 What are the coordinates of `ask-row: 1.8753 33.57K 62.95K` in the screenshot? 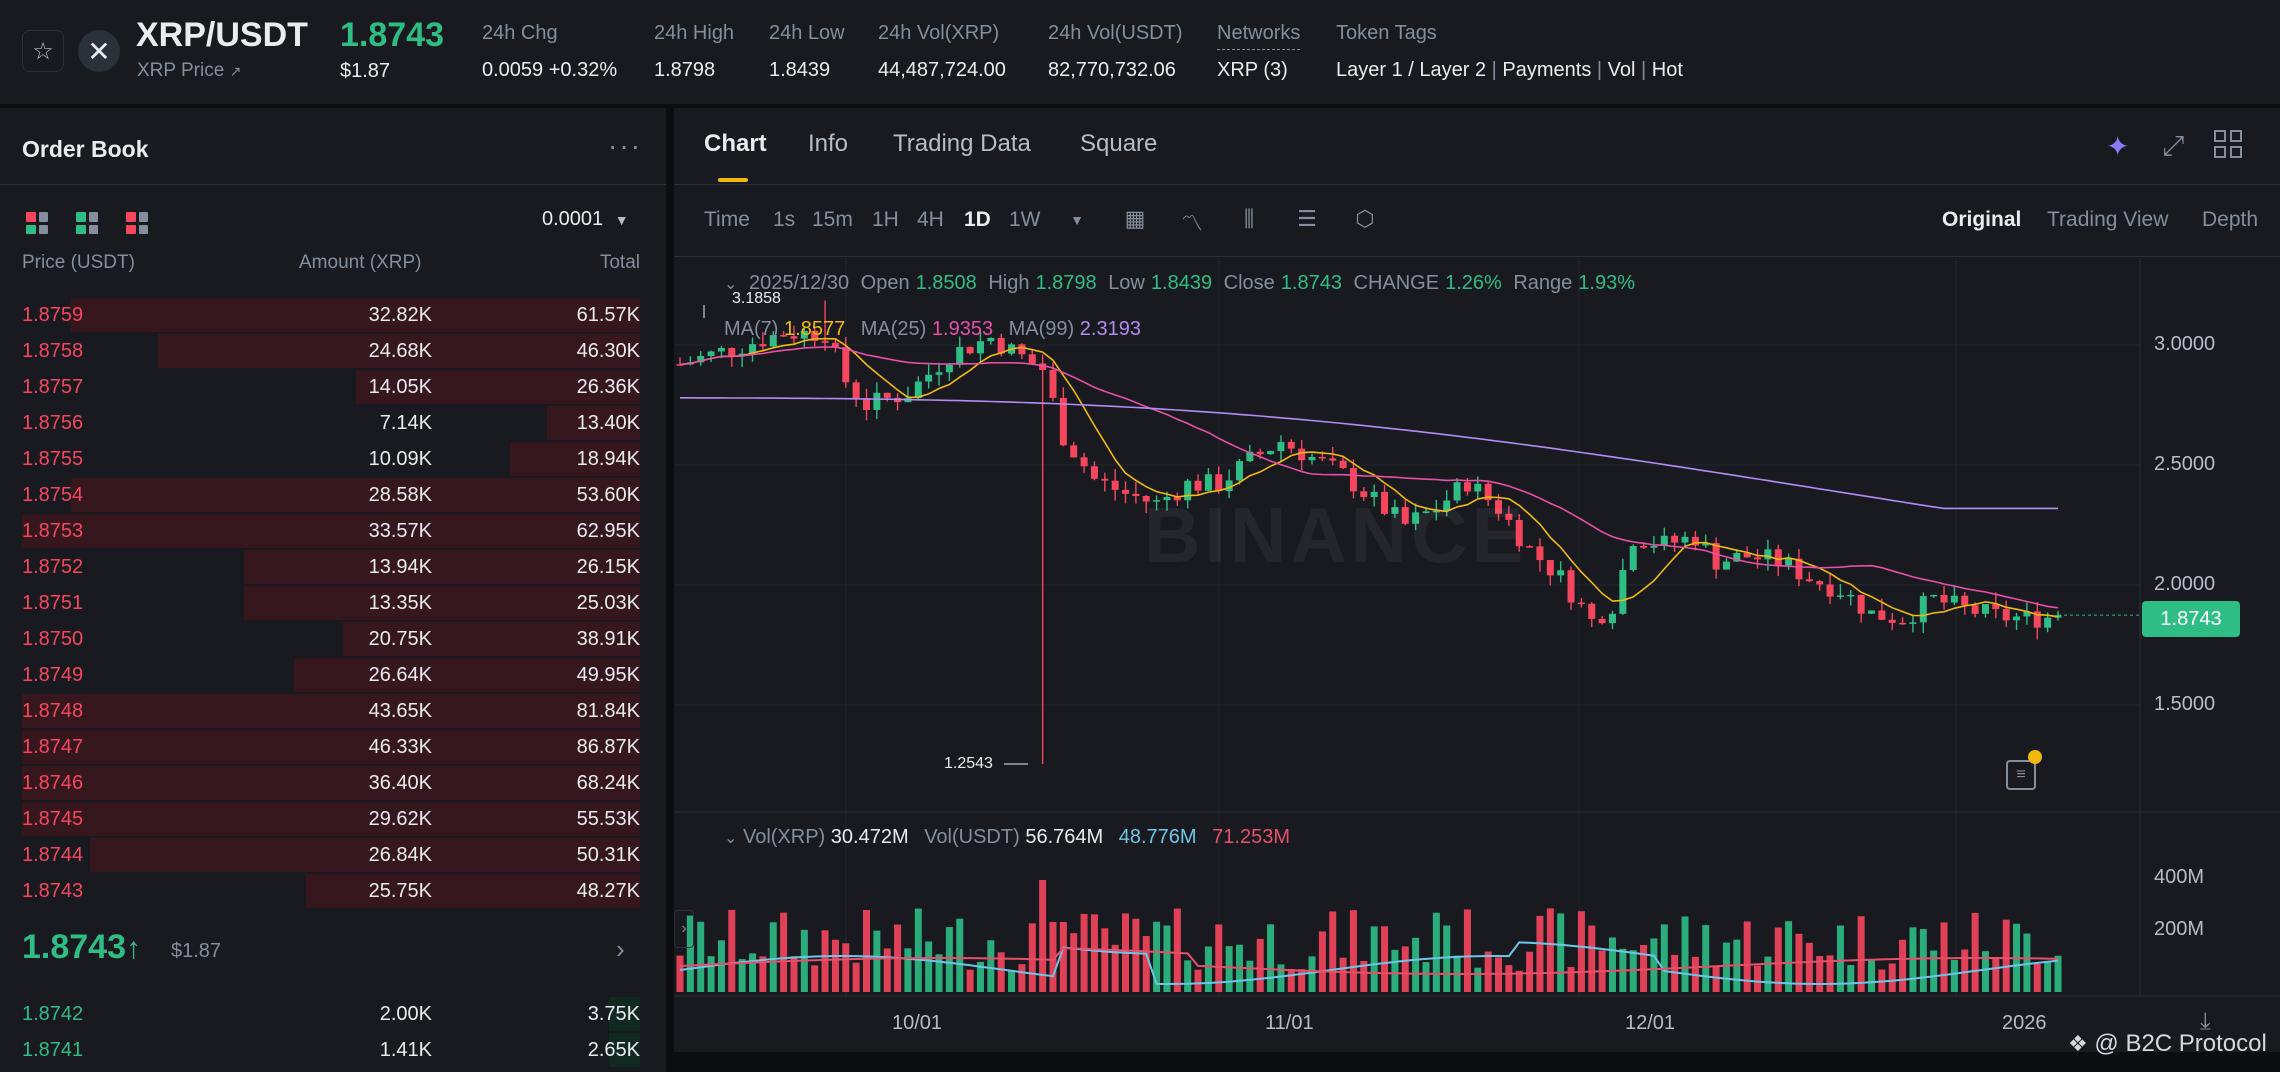 It's located at (331, 532).